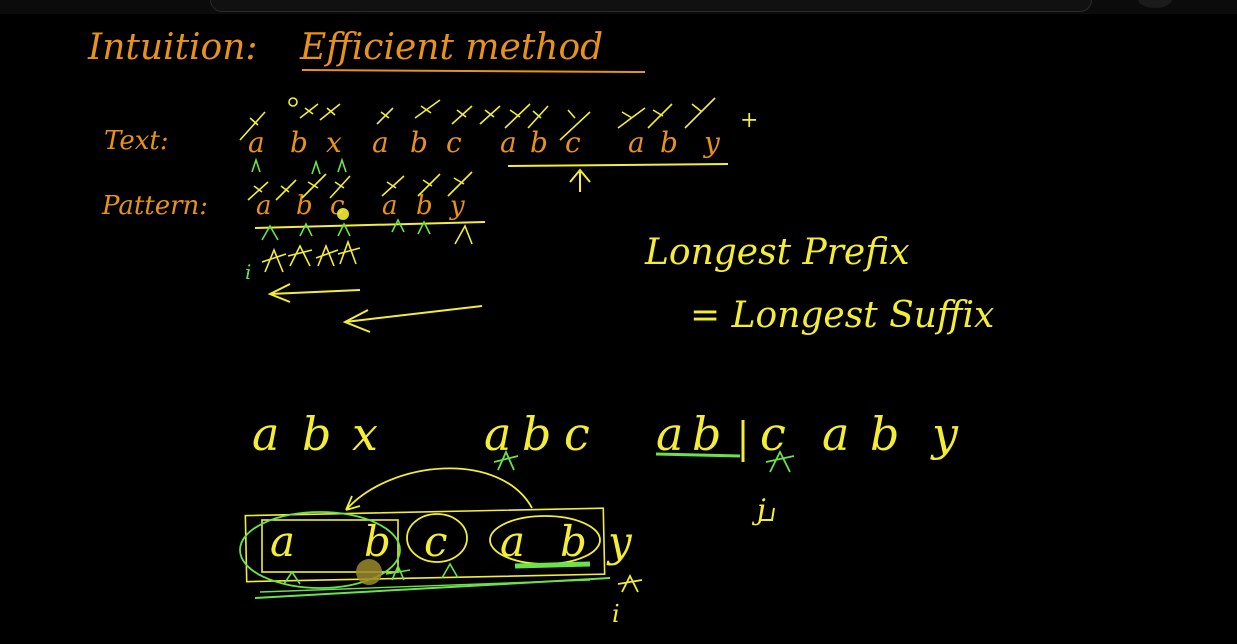 The height and width of the screenshot is (644, 1237). I want to click on ab-green-underline, so click(552, 565).